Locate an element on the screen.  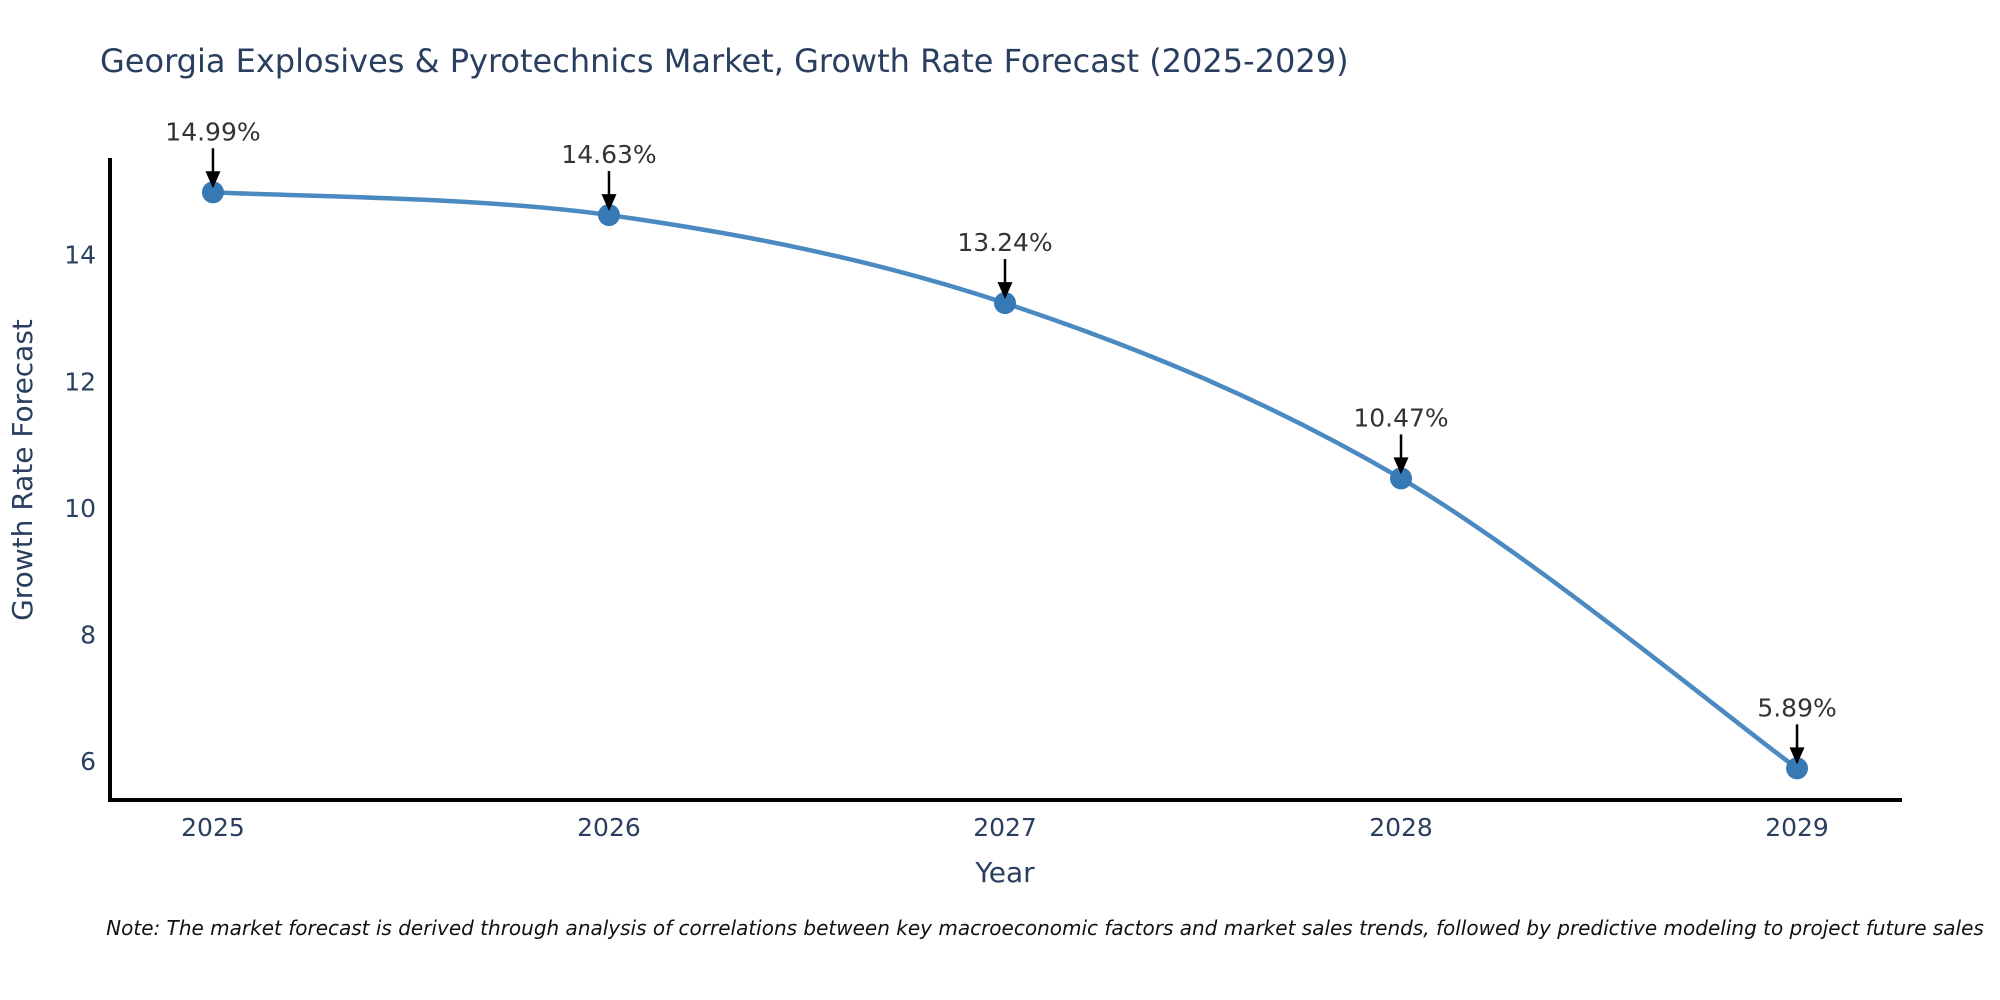
y-tick-label: 6 is located at coordinates (88, 761).